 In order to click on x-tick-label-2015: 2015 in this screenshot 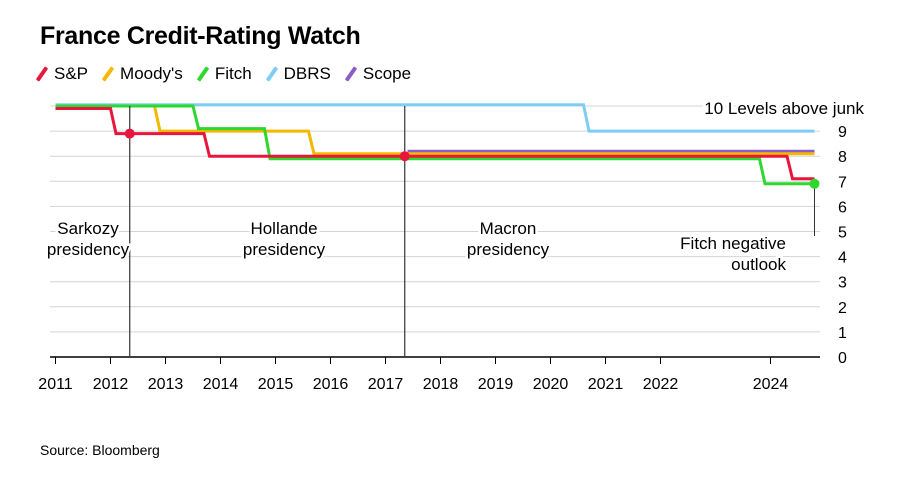, I will do `click(276, 384)`.